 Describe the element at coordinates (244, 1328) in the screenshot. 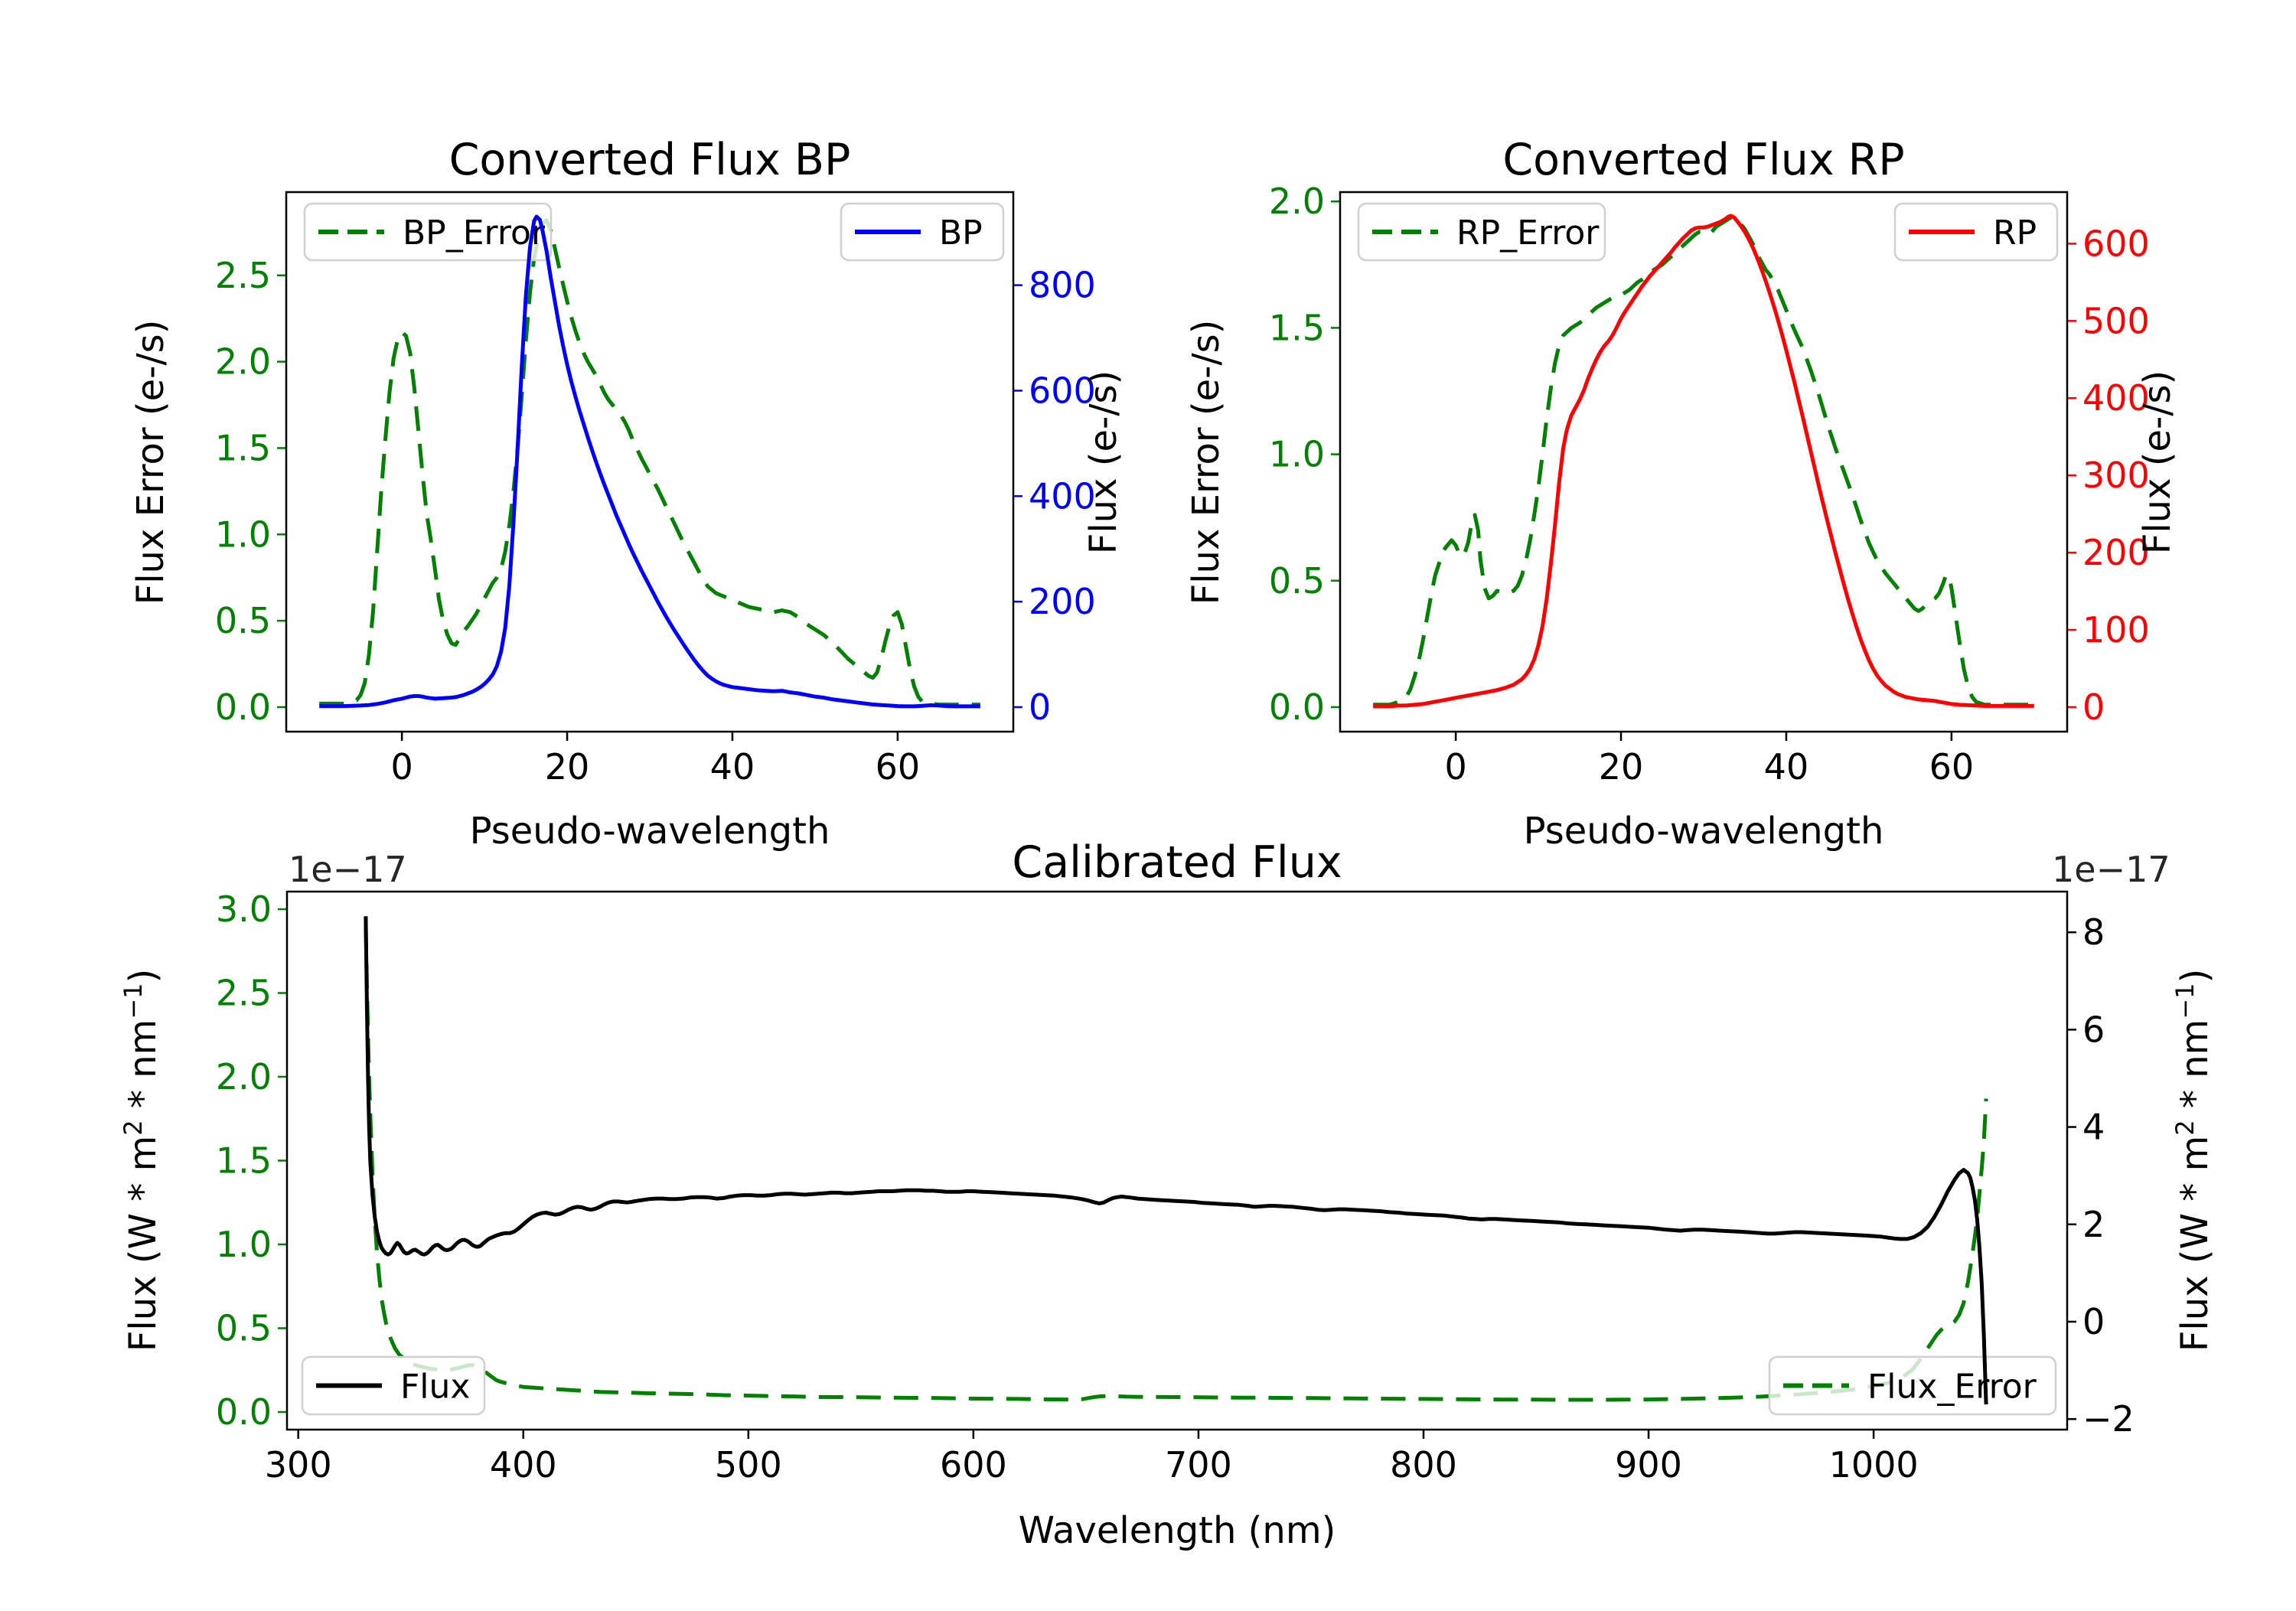

I see `cal-left-ytick-label: 0.5` at that location.